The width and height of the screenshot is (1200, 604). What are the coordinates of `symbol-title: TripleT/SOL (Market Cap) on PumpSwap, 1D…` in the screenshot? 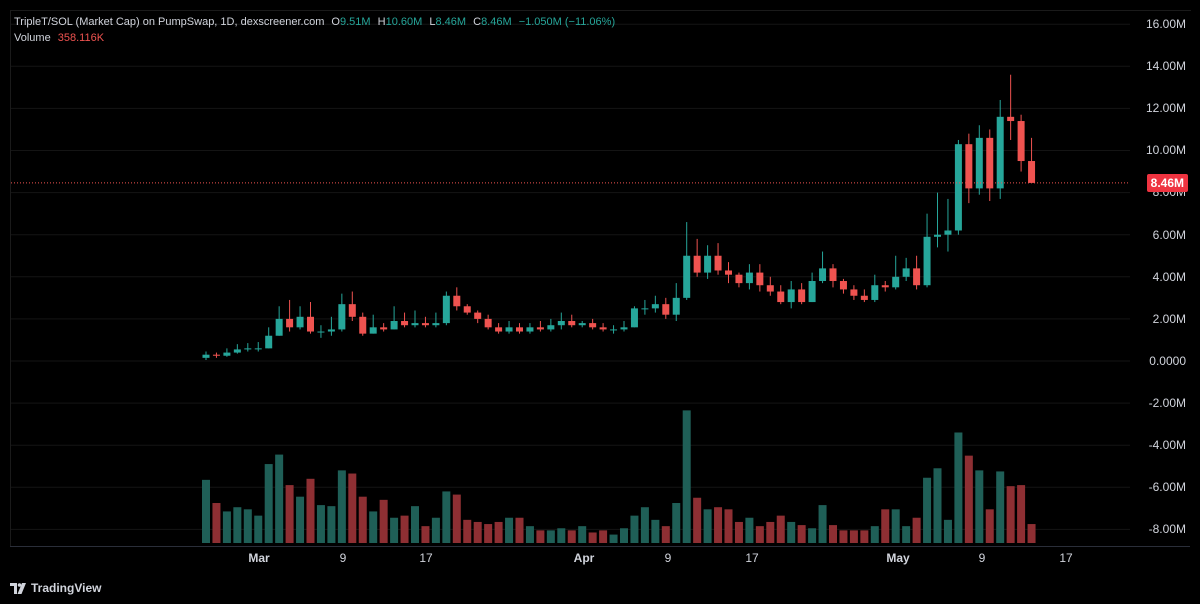 It's located at (169, 22).